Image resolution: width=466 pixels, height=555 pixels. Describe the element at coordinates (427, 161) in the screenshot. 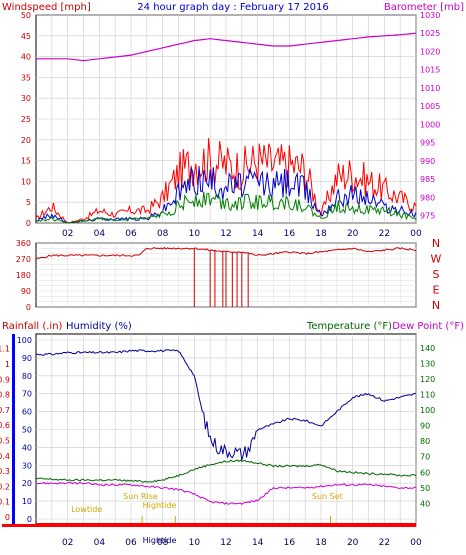

I see `barometer-tick-label: 990` at that location.